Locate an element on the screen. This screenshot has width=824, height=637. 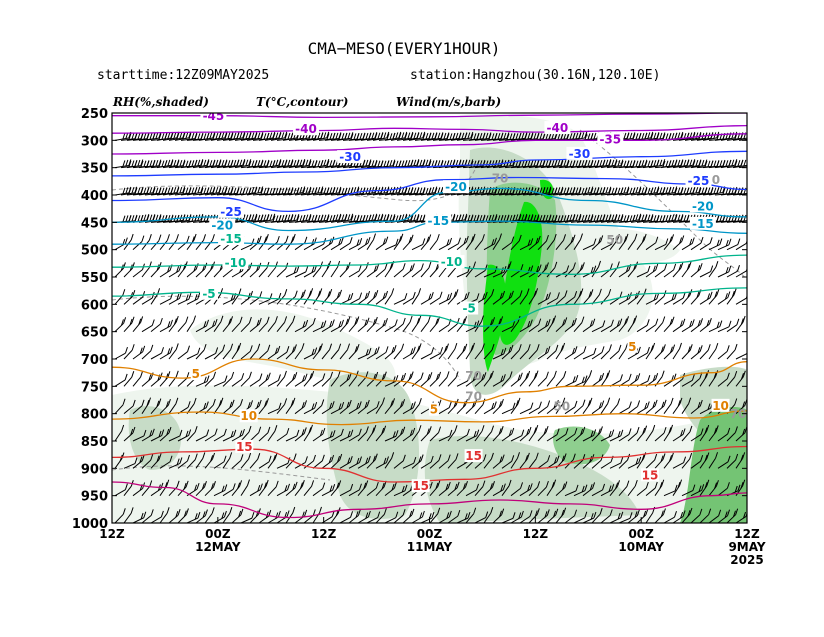
legend-temperature: T(°C,contour) is located at coordinates (302, 102).